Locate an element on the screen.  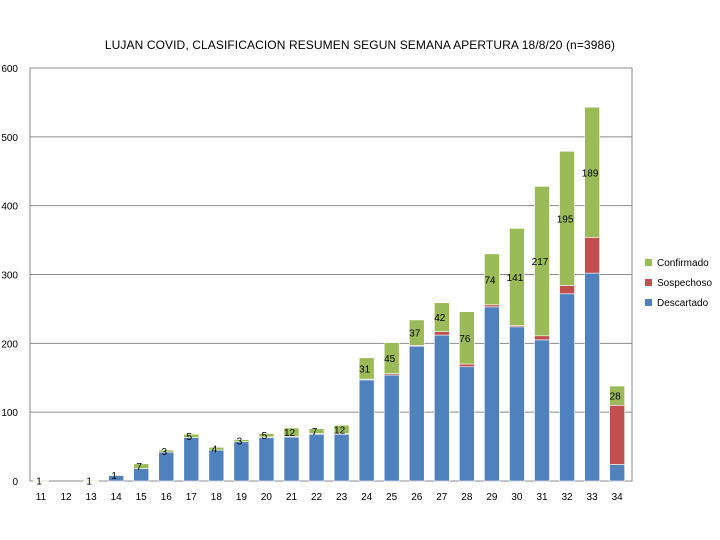
x-tick-label: 26 is located at coordinates (417, 497).